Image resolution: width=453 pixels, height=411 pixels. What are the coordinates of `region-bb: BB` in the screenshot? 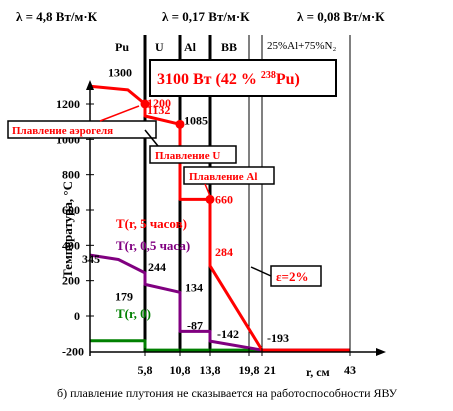 It's located at (229, 47).